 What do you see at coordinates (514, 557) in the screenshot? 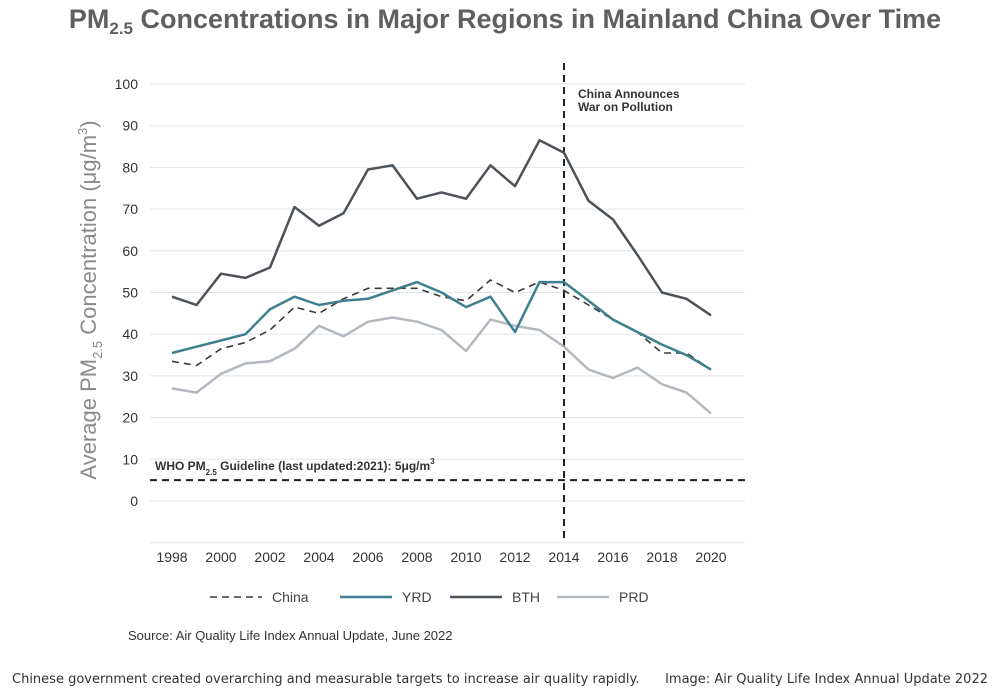
I see `x-tick-label: 2012` at bounding box center [514, 557].